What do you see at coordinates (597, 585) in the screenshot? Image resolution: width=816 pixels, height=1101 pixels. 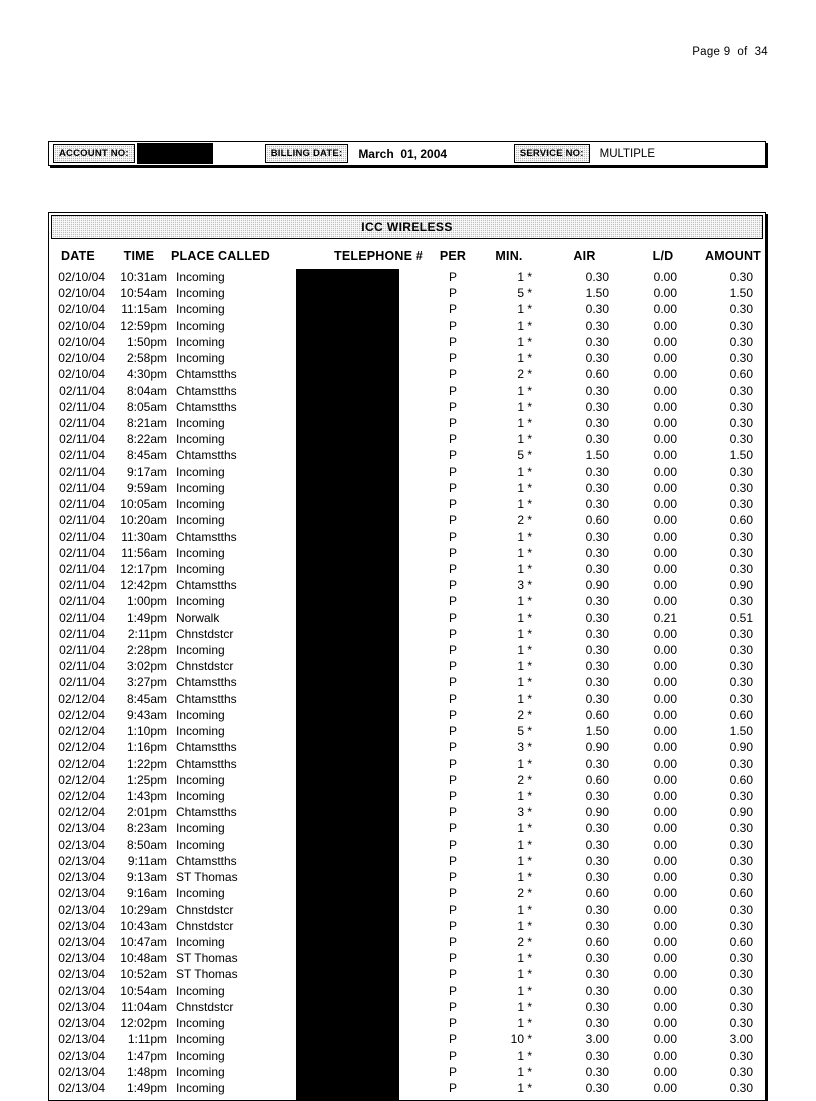 I see `cell-air: 0.90` at bounding box center [597, 585].